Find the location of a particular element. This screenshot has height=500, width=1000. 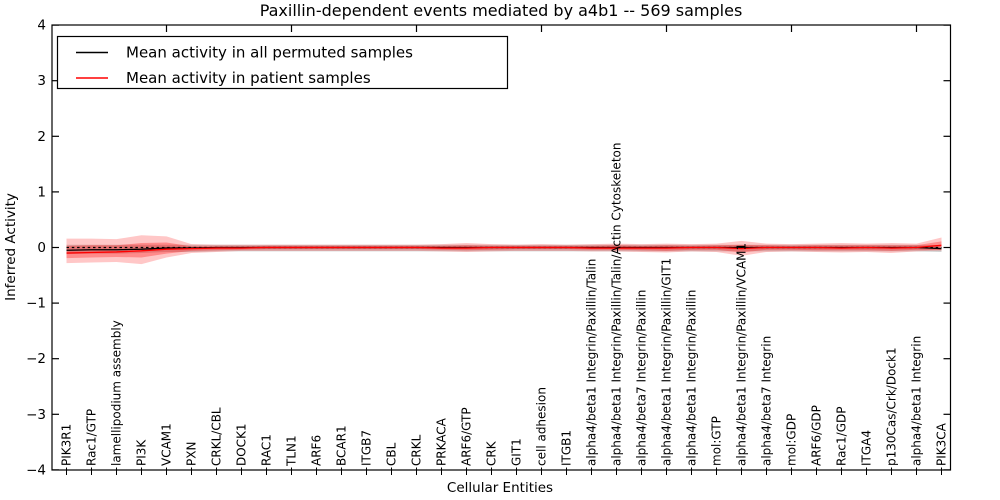

x-category-label: Rac1/GDP is located at coordinates (842, 436).